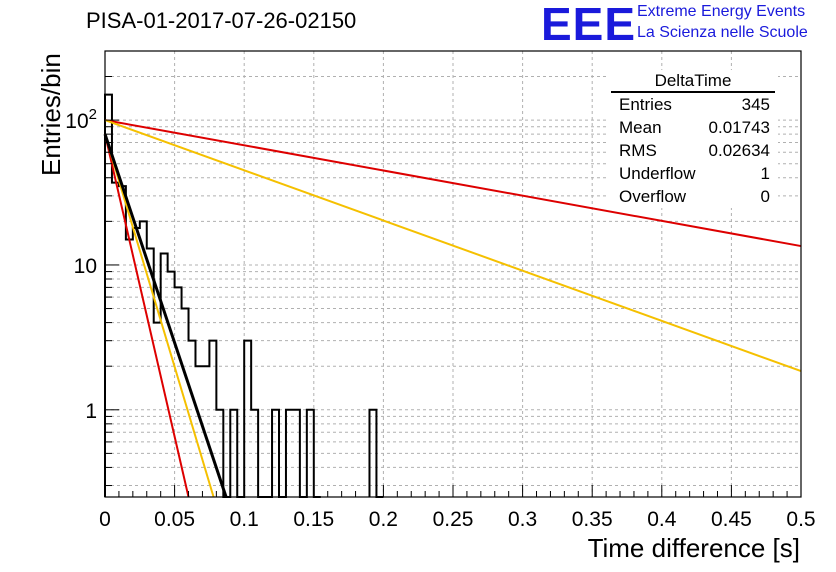 The image size is (836, 572). I want to click on y-tick-label: 10, so click(85, 266).